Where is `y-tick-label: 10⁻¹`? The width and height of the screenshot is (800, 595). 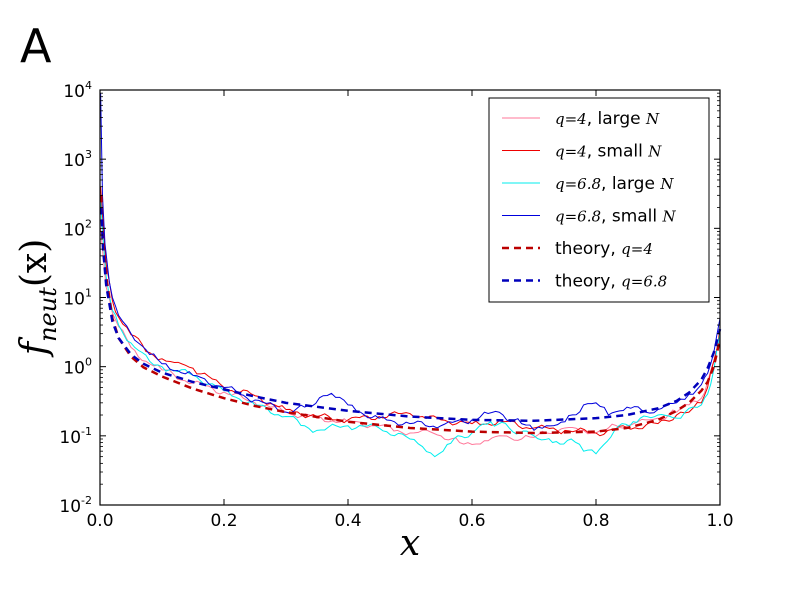 y-tick-label: 10⁻¹ is located at coordinates (75, 436).